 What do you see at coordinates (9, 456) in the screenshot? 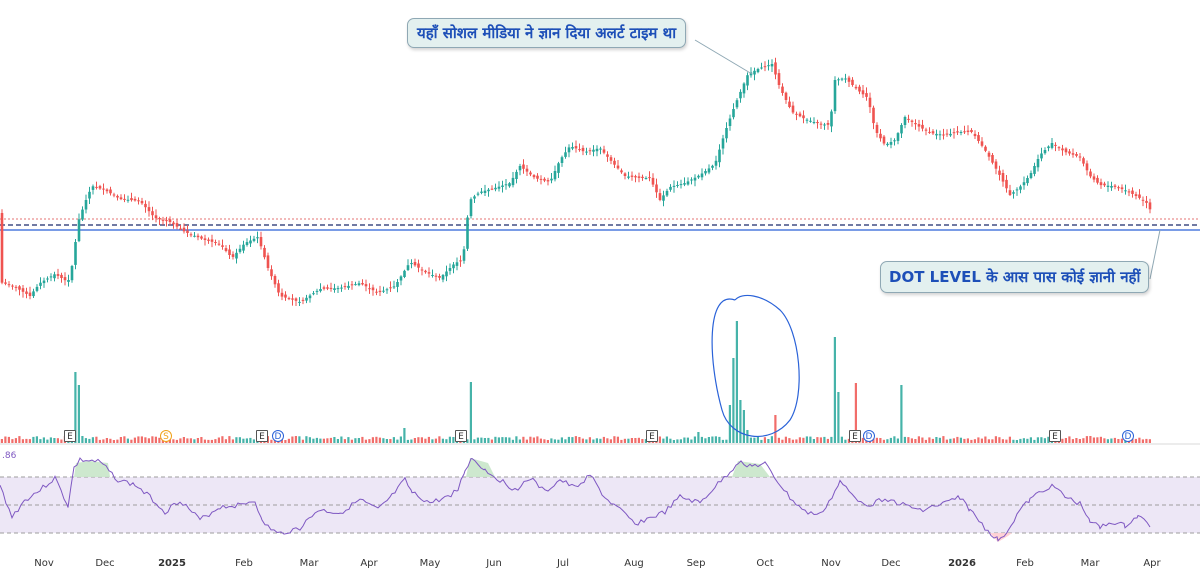
I see `rsi-value-label: .86` at bounding box center [9, 456].